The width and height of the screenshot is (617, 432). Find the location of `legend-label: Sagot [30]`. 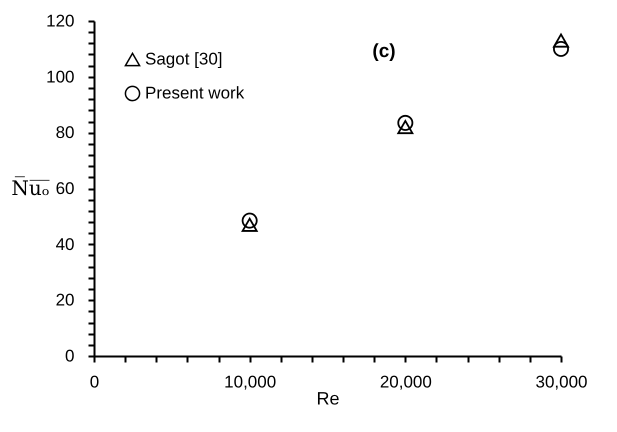

legend-label: Sagot [30] is located at coordinates (184, 59).